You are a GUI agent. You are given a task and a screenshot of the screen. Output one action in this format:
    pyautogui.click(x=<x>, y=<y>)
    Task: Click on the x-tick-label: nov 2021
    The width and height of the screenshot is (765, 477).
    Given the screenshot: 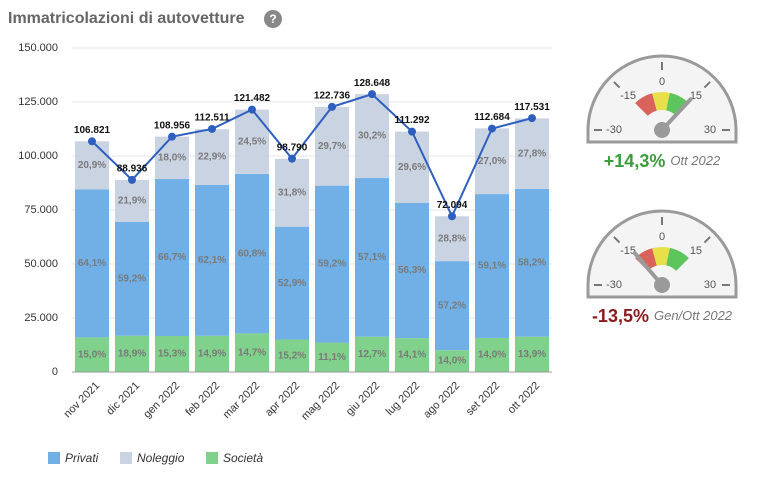 What is the action you would take?
    pyautogui.click(x=82, y=400)
    